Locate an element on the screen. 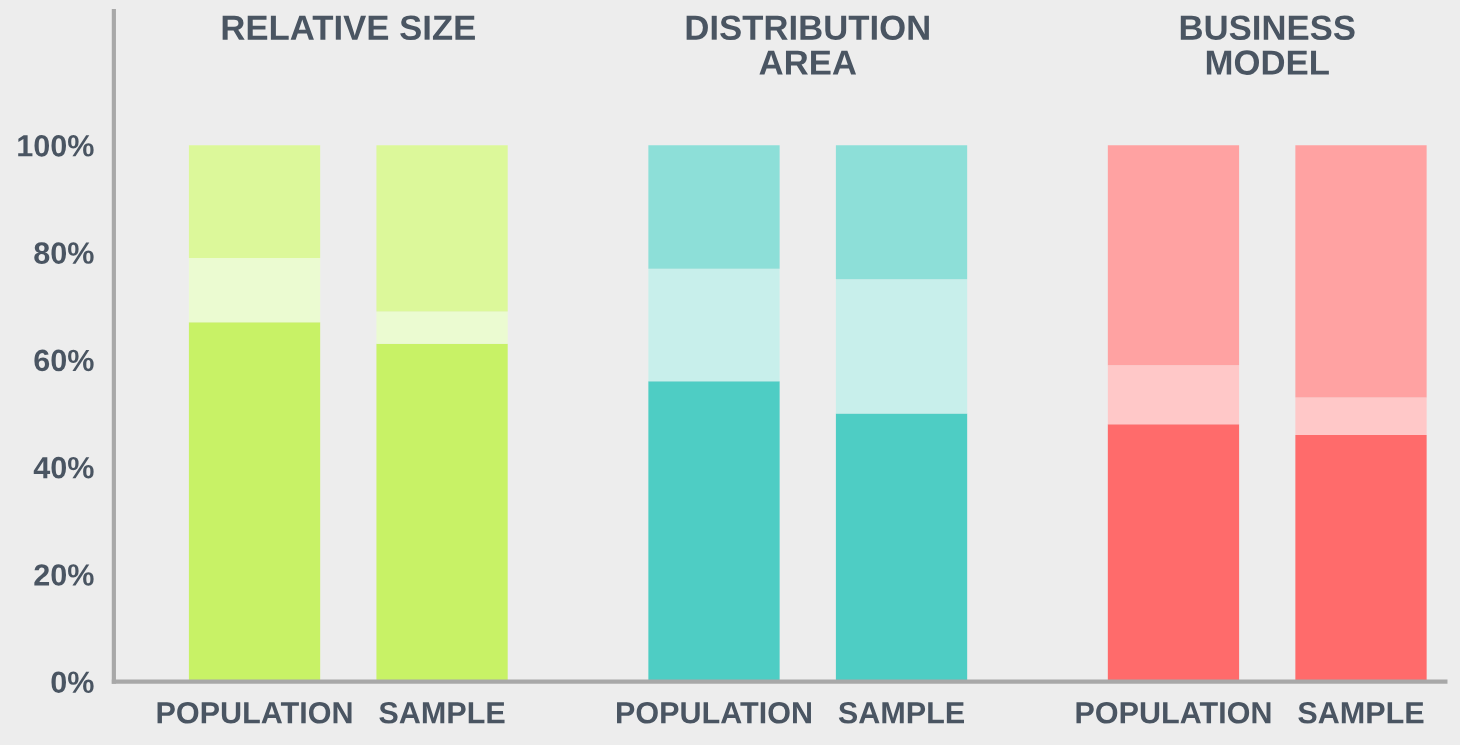  y-tick-label: 100% is located at coordinates (56, 146).